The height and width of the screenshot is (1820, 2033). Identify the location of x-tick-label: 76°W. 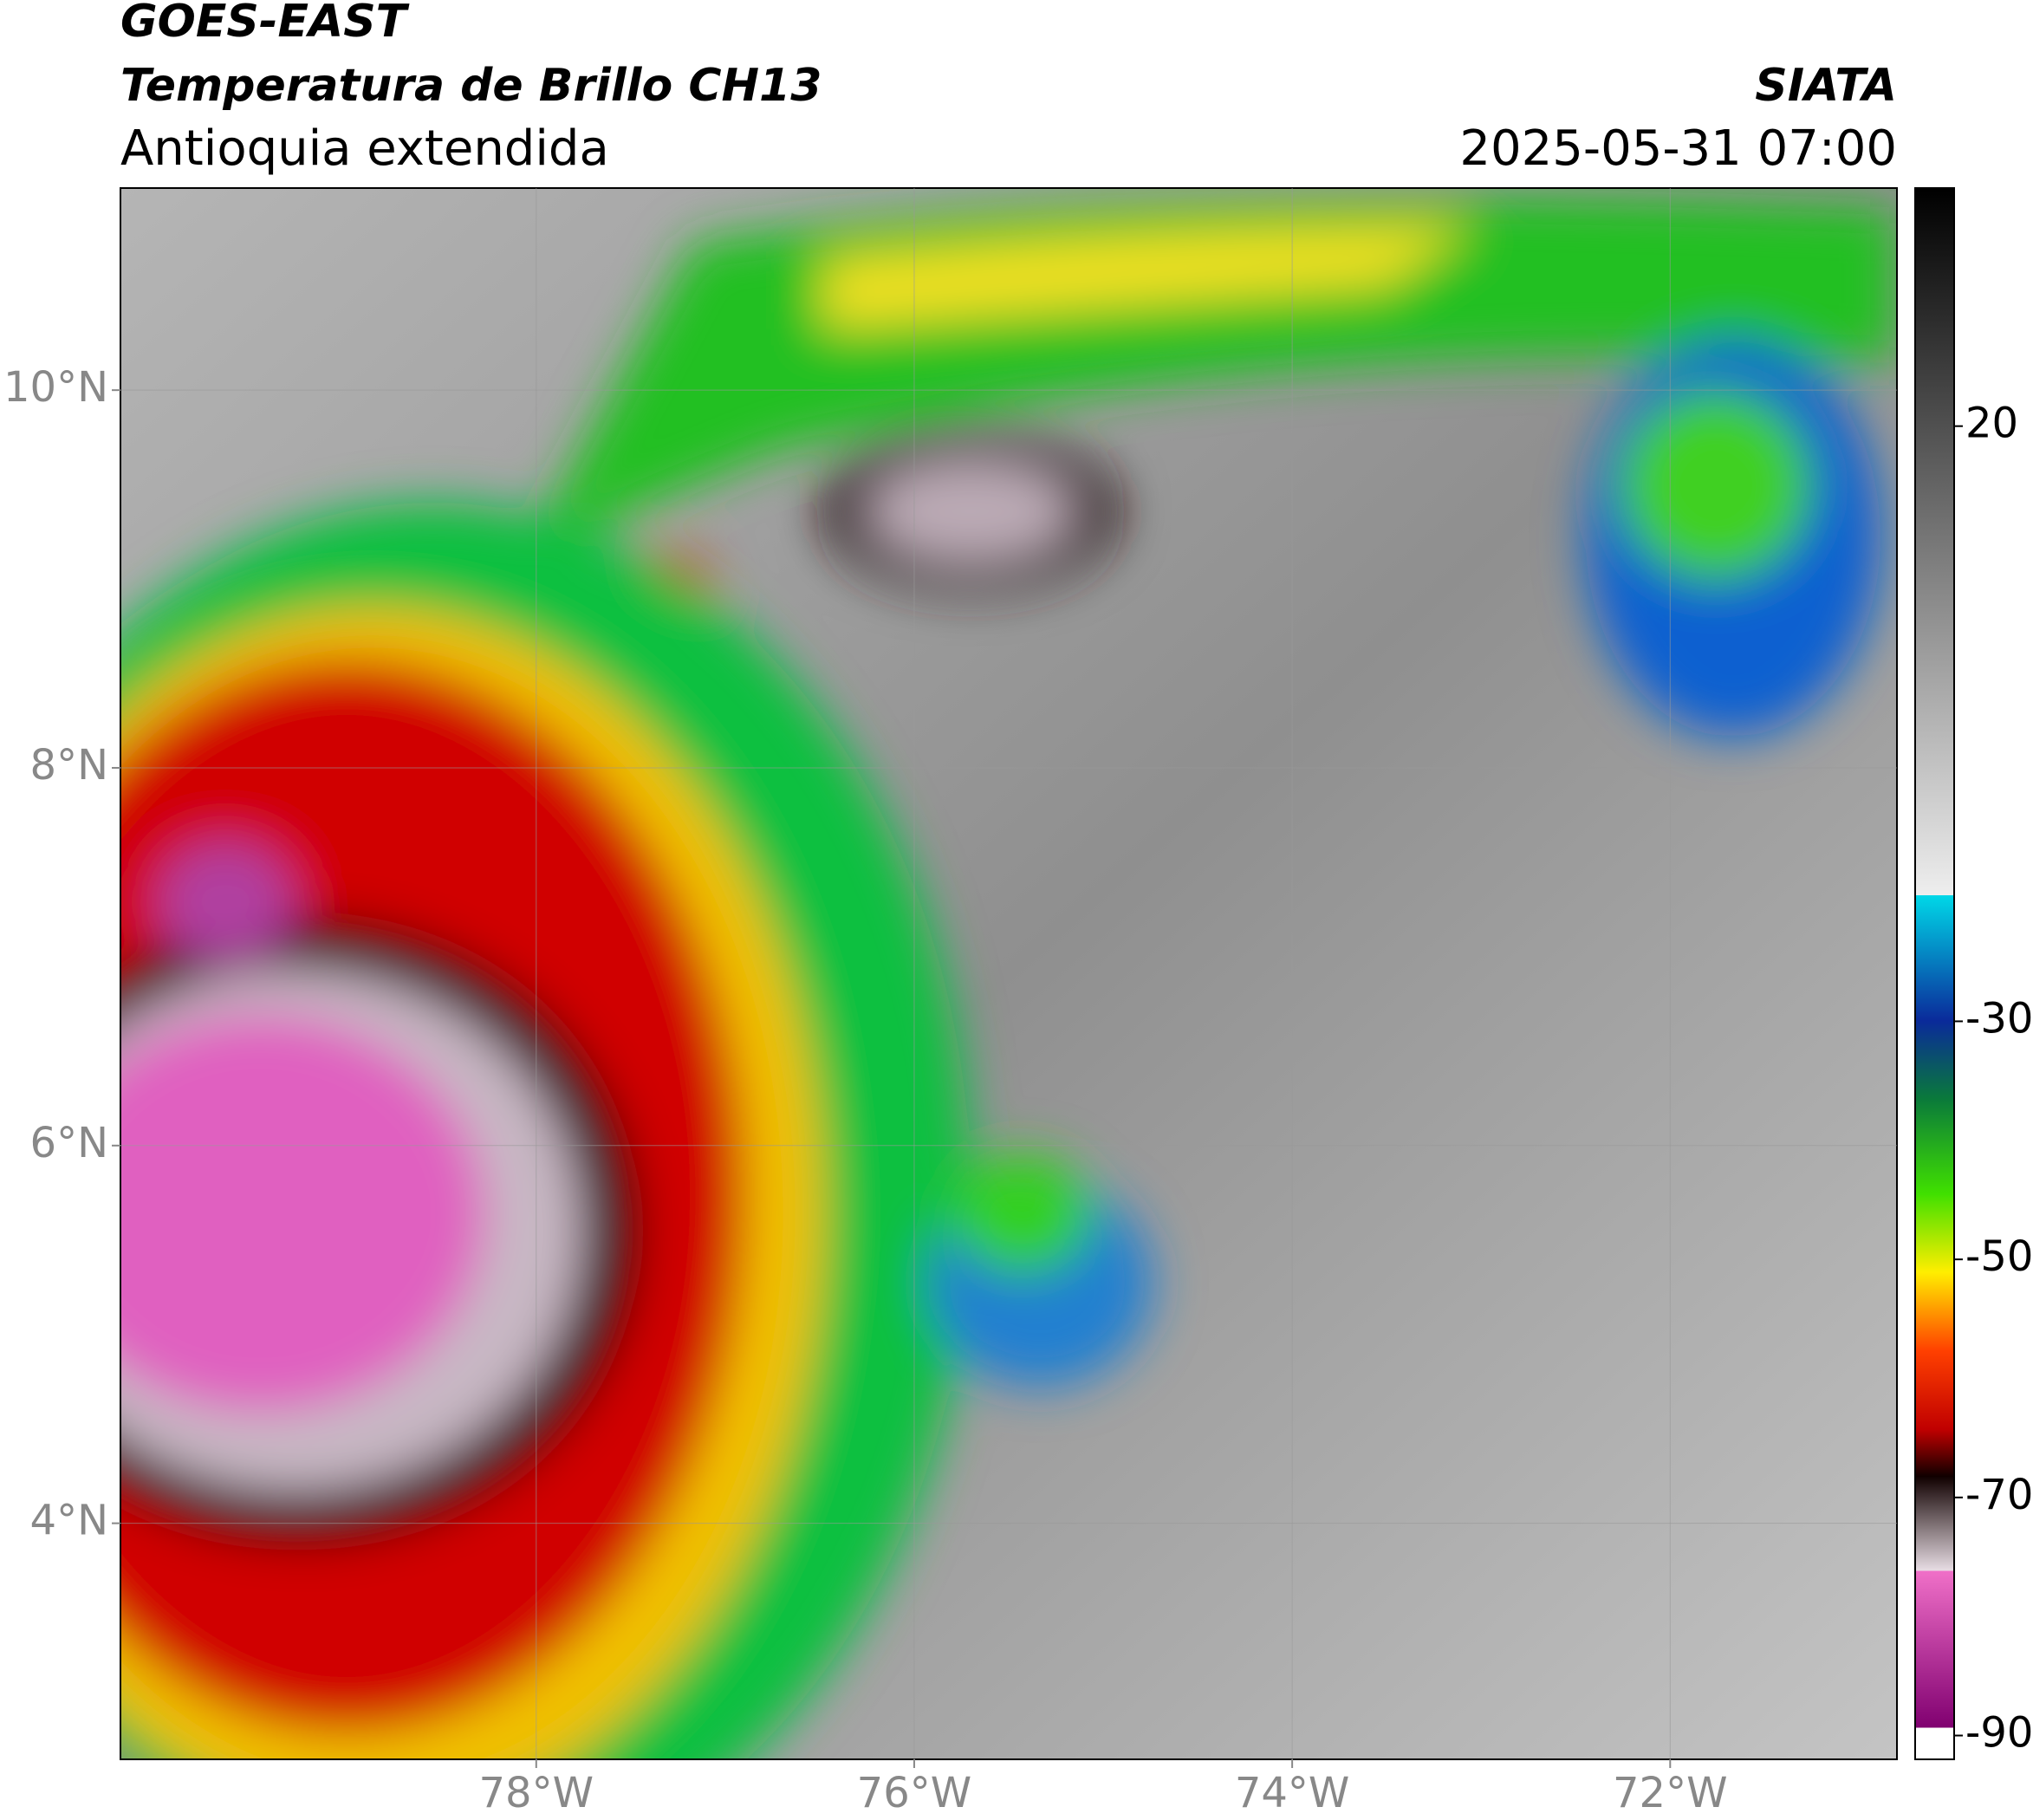
(914, 1793).